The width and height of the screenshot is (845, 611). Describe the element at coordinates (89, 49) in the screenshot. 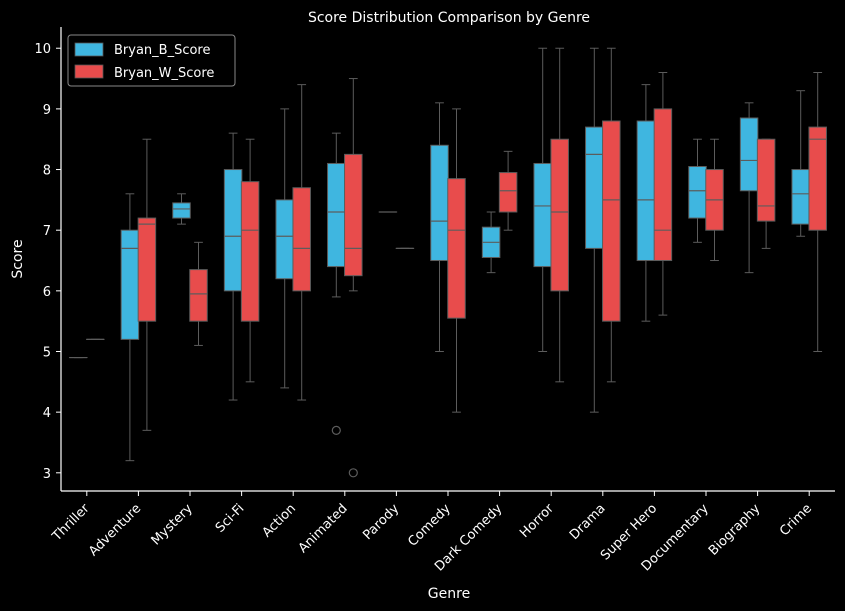

I see `legend-swatch-bryan-b` at that location.